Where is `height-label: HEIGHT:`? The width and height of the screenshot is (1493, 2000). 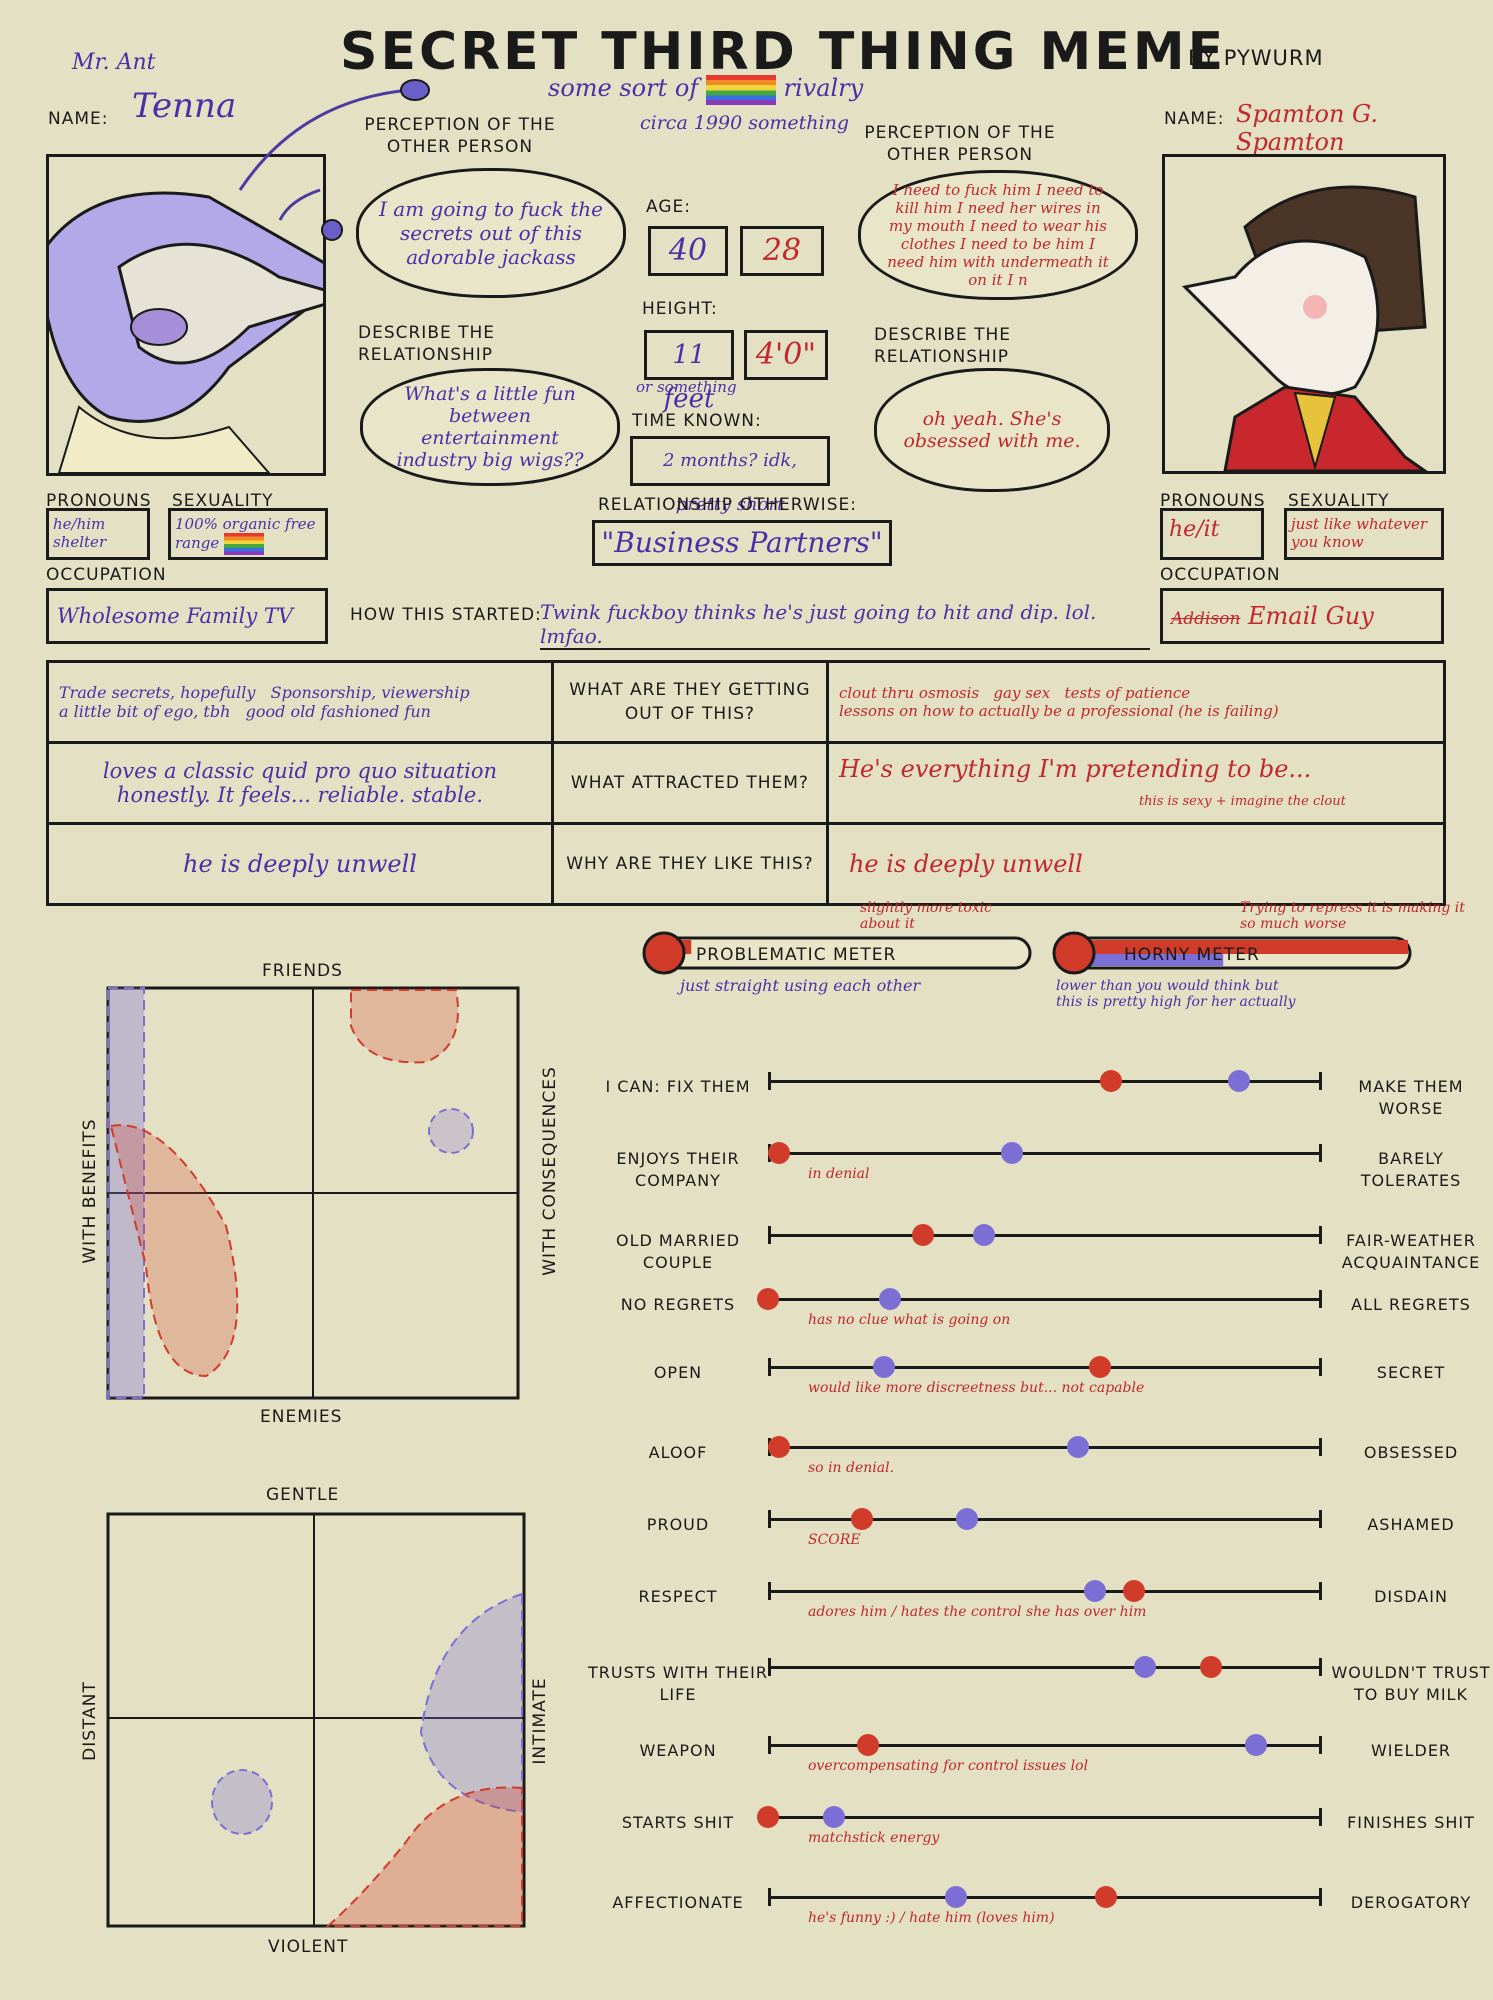 height-label: HEIGHT: is located at coordinates (680, 309).